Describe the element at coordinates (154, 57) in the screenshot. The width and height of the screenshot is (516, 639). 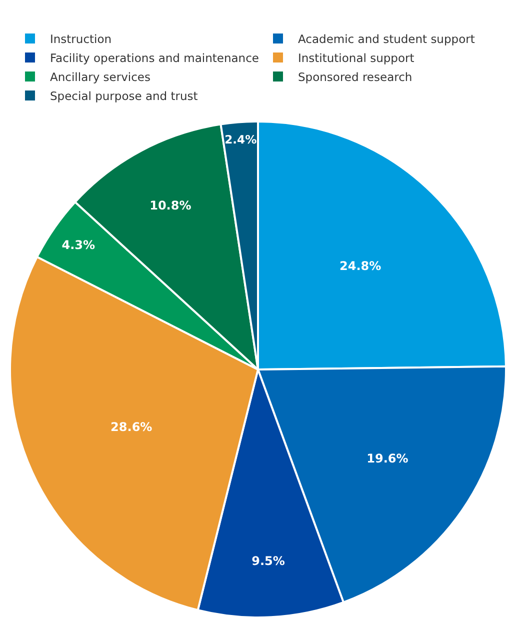
I see `legend-label: Facility operations and maintenance` at that location.